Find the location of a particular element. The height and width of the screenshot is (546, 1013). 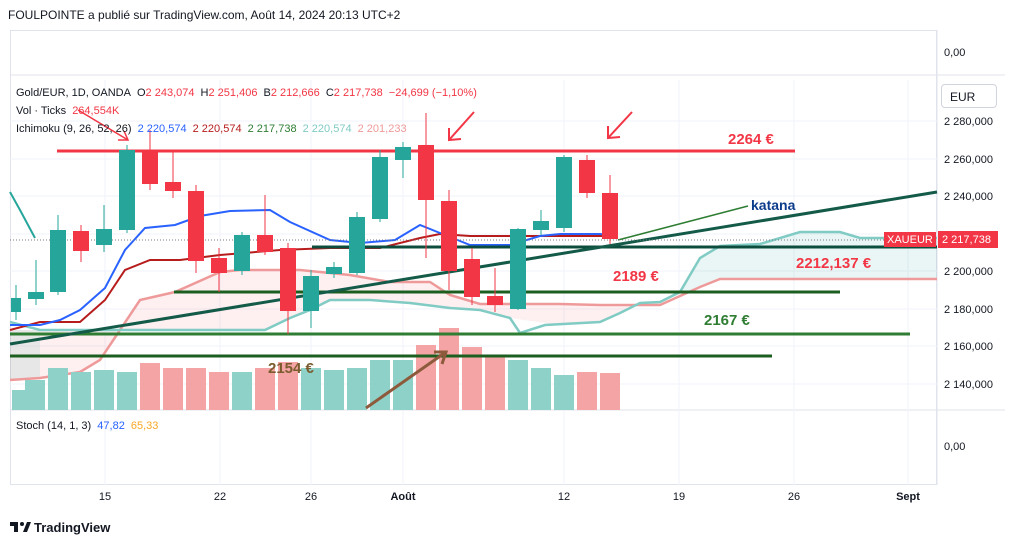

ichimoku-label: Ichimoku (9, 26, 52, 26) is located at coordinates (74, 129).